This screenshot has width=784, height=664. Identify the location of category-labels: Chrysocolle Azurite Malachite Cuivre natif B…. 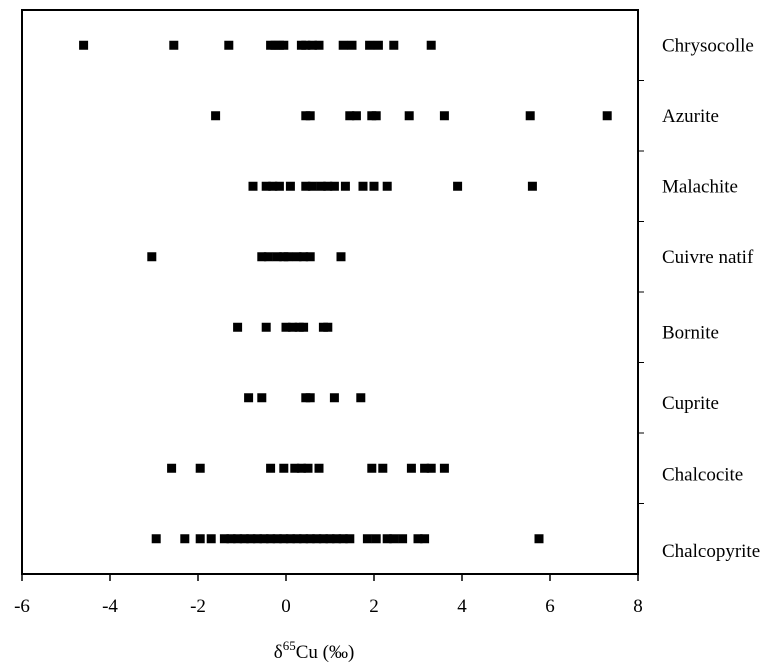
(711, 298).